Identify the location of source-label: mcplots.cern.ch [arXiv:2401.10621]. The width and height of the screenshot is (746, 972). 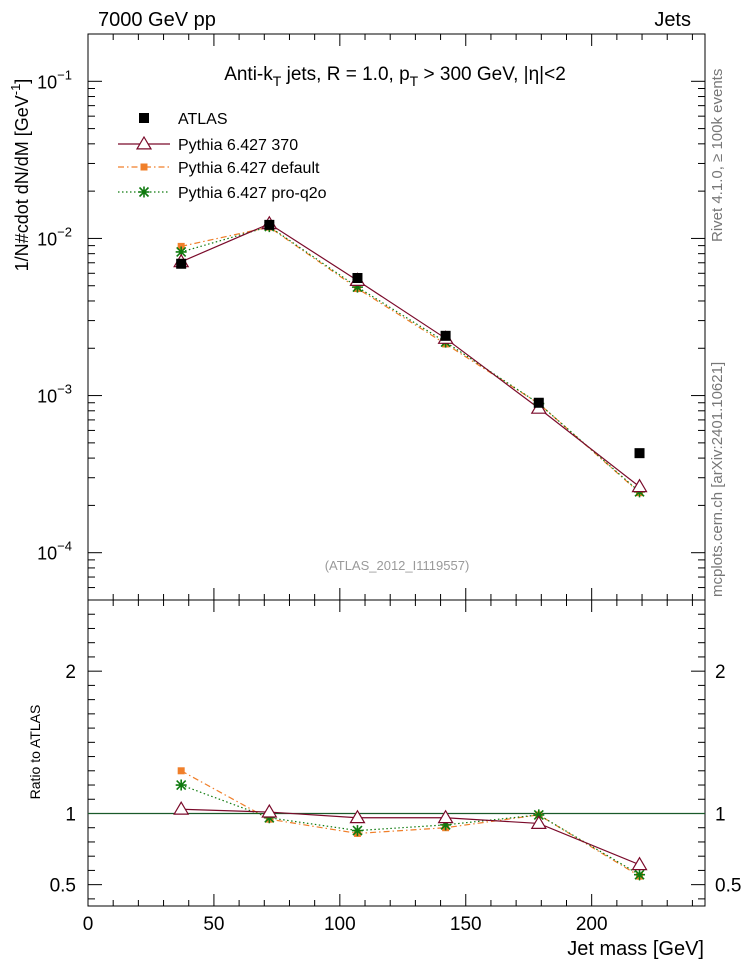
(717, 479).